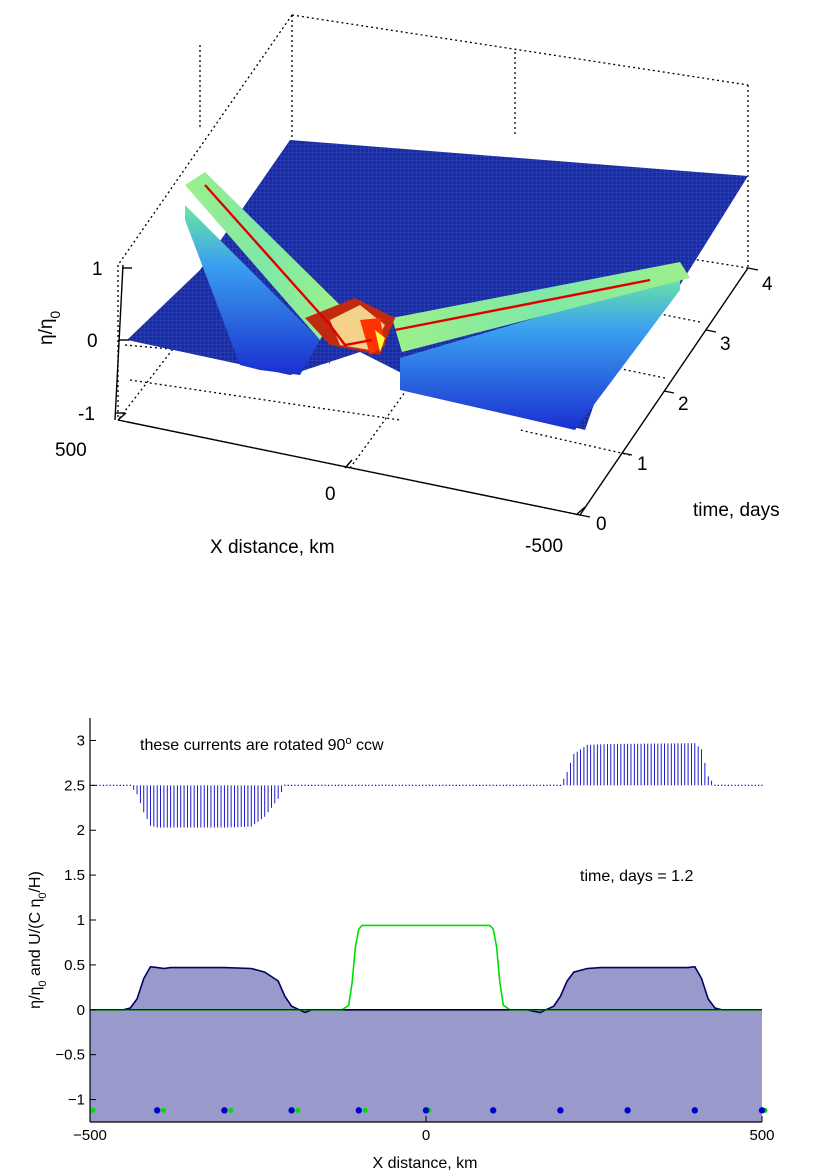 The width and height of the screenshot is (815, 1176). Describe the element at coordinates (70, 1055) in the screenshot. I see `y-tick-label: −0.5` at that location.